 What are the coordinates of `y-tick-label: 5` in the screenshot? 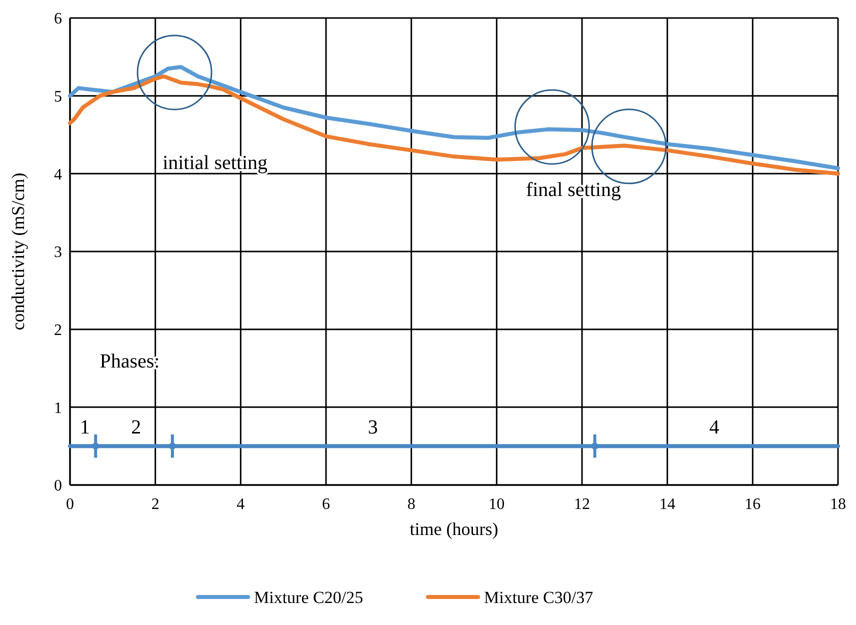 It's located at (58, 97).